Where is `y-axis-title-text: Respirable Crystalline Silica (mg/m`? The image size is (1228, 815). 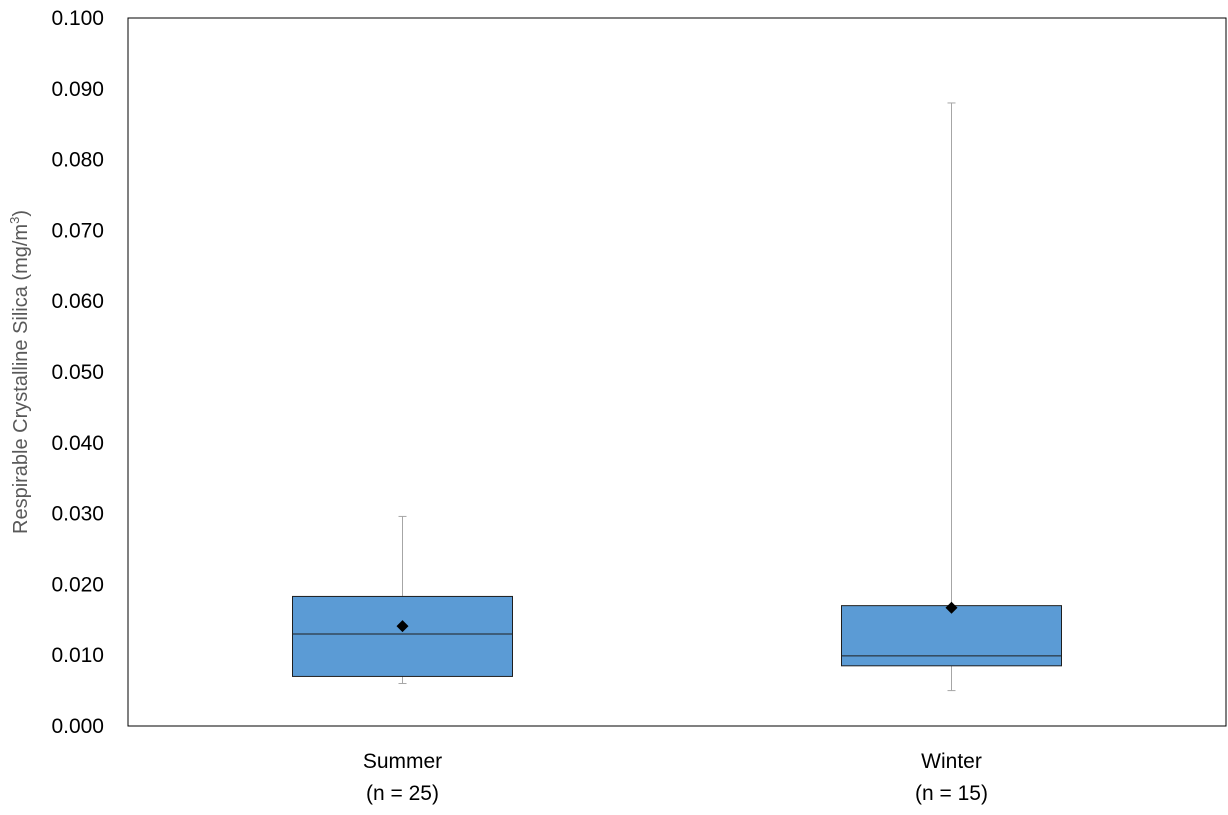
y-axis-title-text: Respirable Crystalline Silica (mg/m is located at coordinates (21, 379).